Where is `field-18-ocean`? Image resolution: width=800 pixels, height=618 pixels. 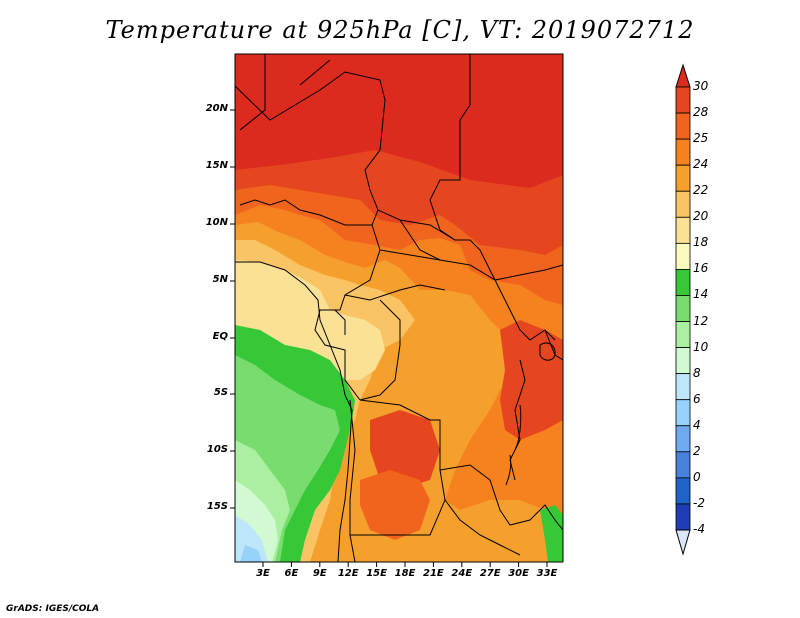
field-18-ocean is located at coordinates (277, 296).